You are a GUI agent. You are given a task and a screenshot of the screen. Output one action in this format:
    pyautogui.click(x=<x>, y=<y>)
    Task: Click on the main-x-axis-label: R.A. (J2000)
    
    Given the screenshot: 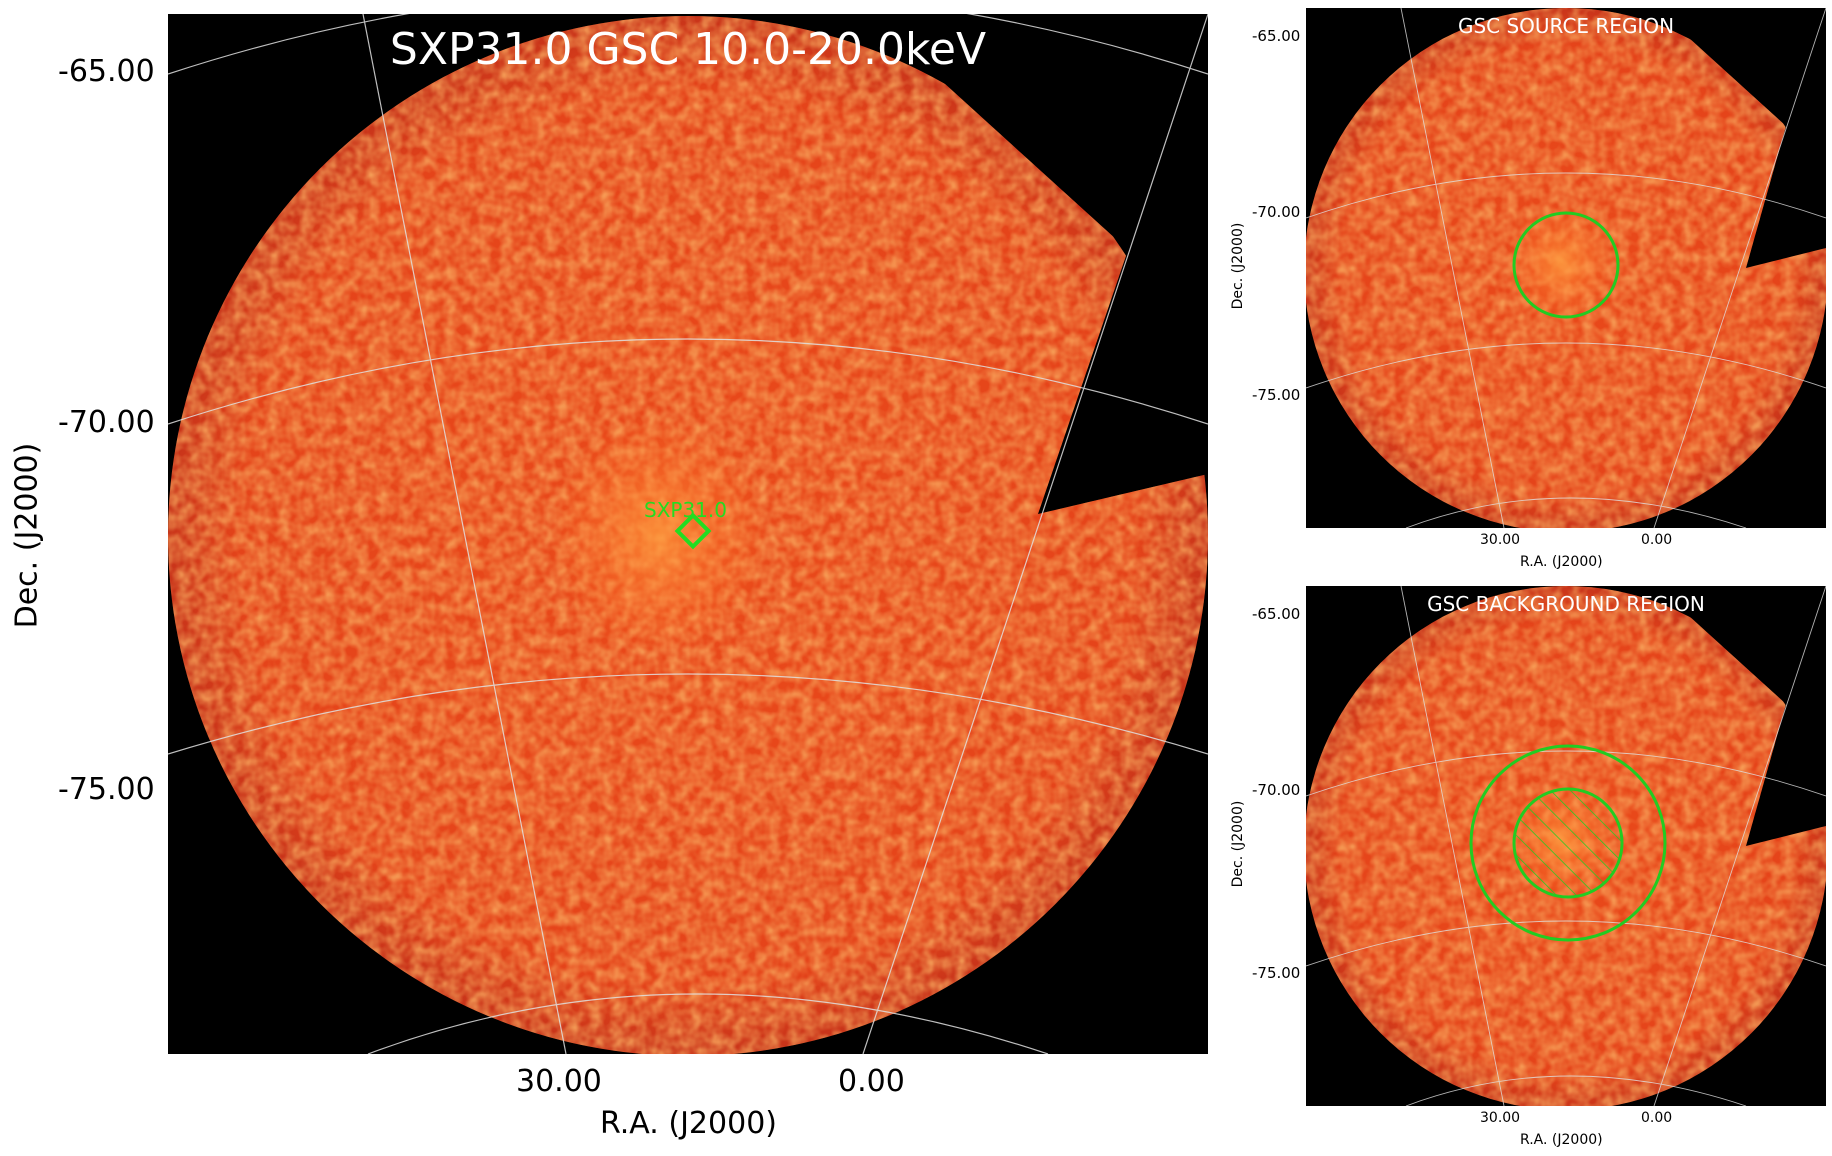 What is the action you would take?
    pyautogui.click(x=688, y=1123)
    